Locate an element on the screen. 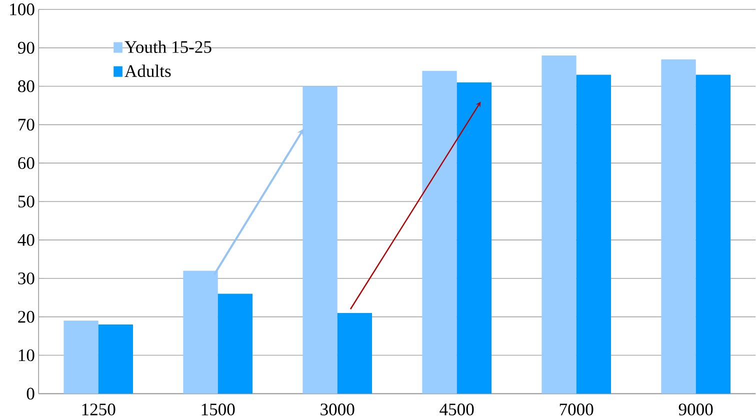 The width and height of the screenshot is (756, 419). y-tick-label: 30 is located at coordinates (26, 278).